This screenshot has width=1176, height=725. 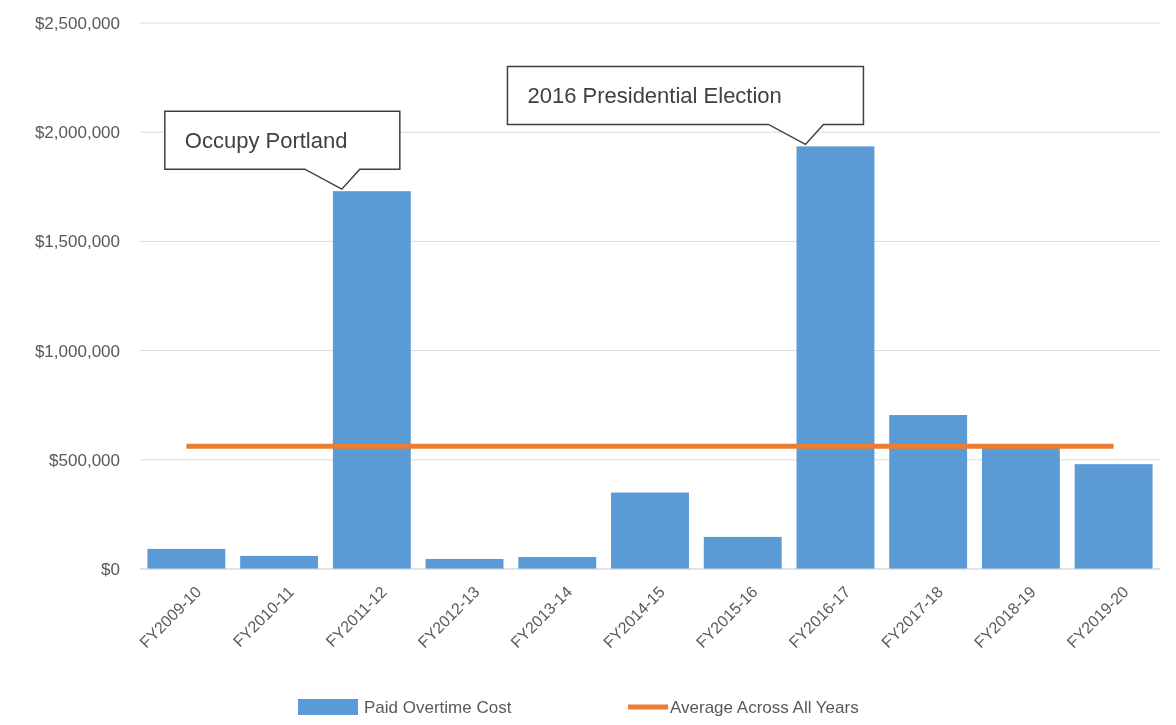 I want to click on y-tick-label: $0, so click(x=110, y=569).